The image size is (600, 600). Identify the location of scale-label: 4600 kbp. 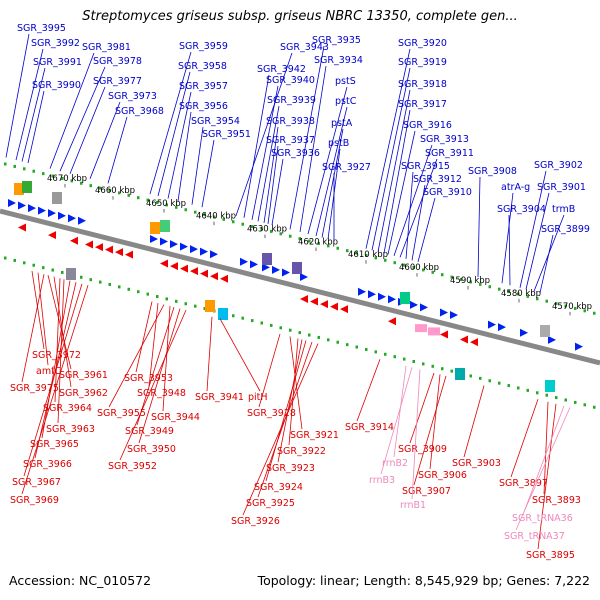
(419, 268).